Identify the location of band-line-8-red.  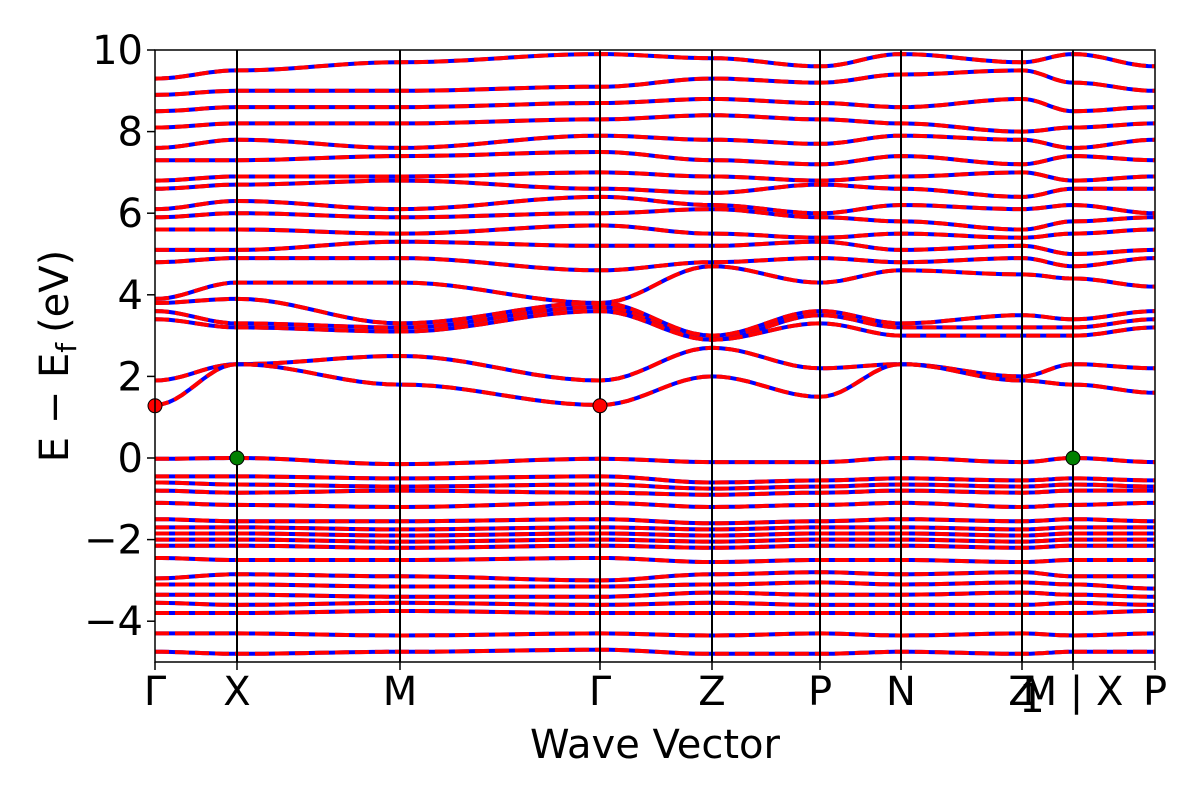
(655, 205).